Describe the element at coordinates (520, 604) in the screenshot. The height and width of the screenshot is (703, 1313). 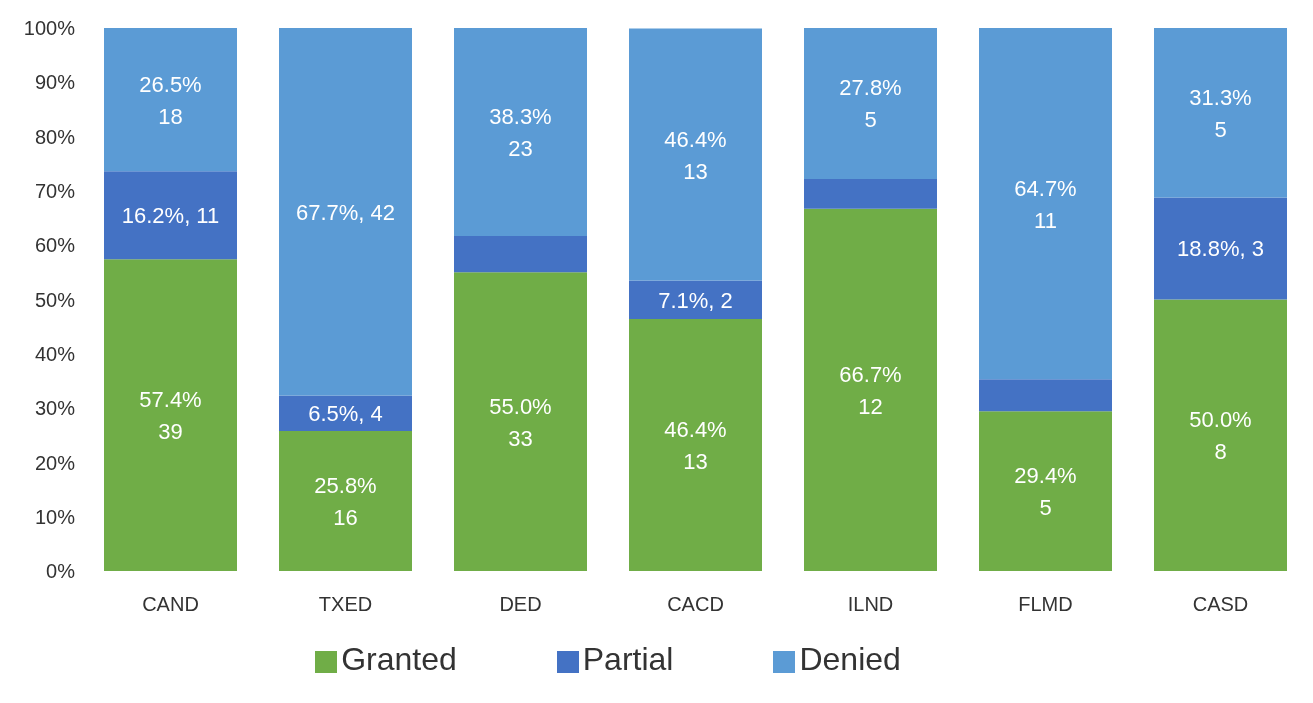
I see `x-tick-label: DED` at that location.